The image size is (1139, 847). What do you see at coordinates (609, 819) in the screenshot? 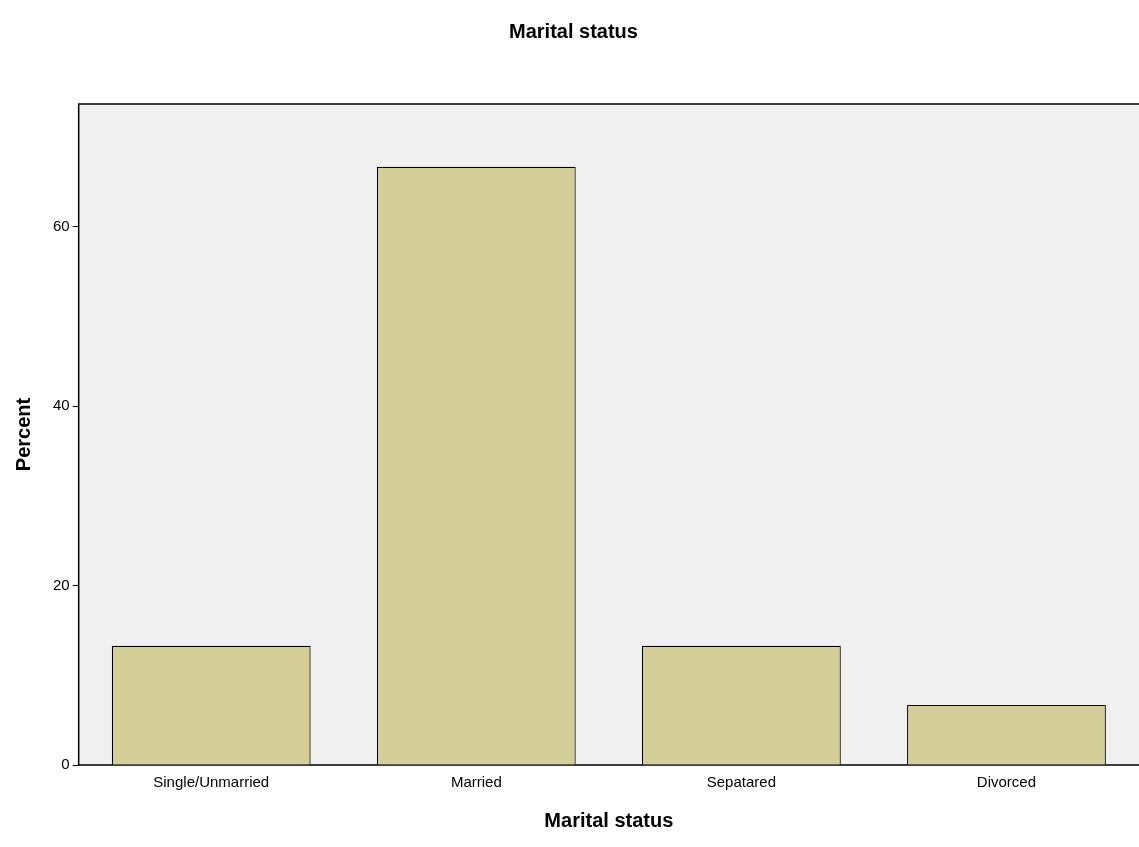
I see `x-axis-title: Marital status` at bounding box center [609, 819].